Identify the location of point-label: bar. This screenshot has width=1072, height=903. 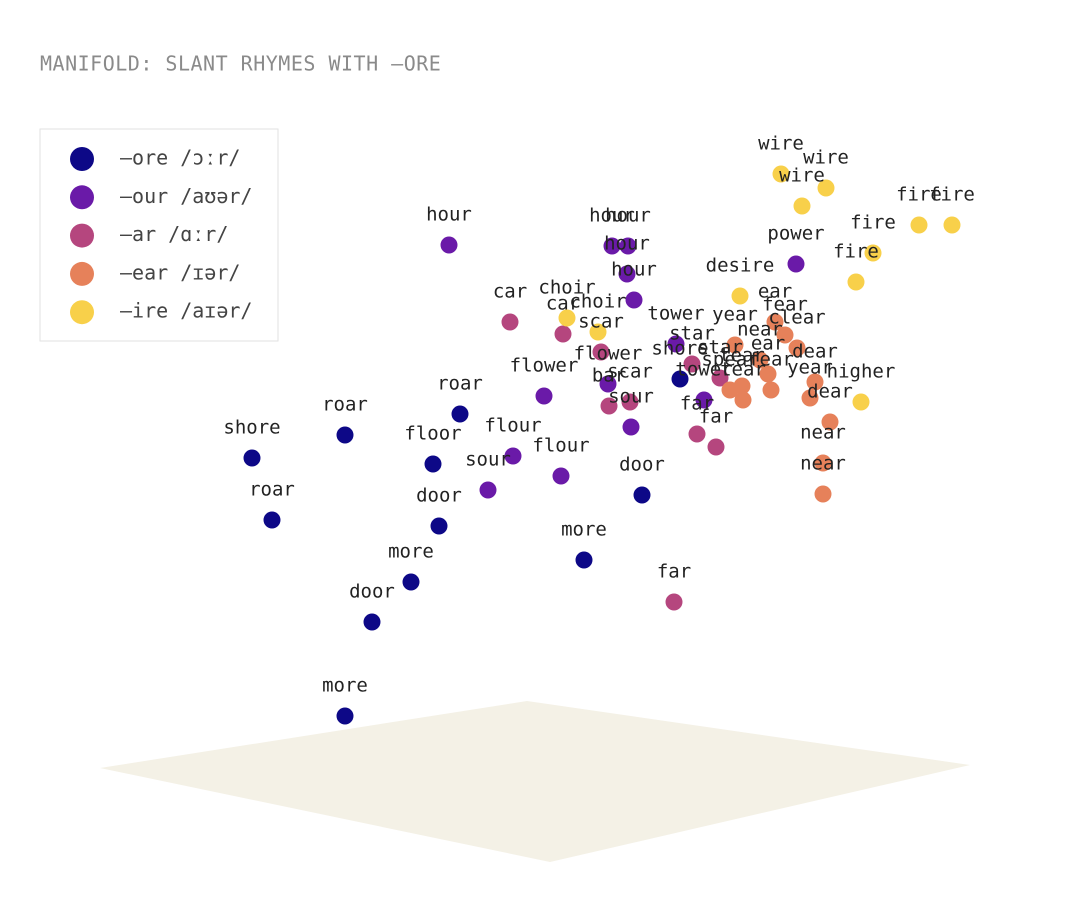
(609, 376).